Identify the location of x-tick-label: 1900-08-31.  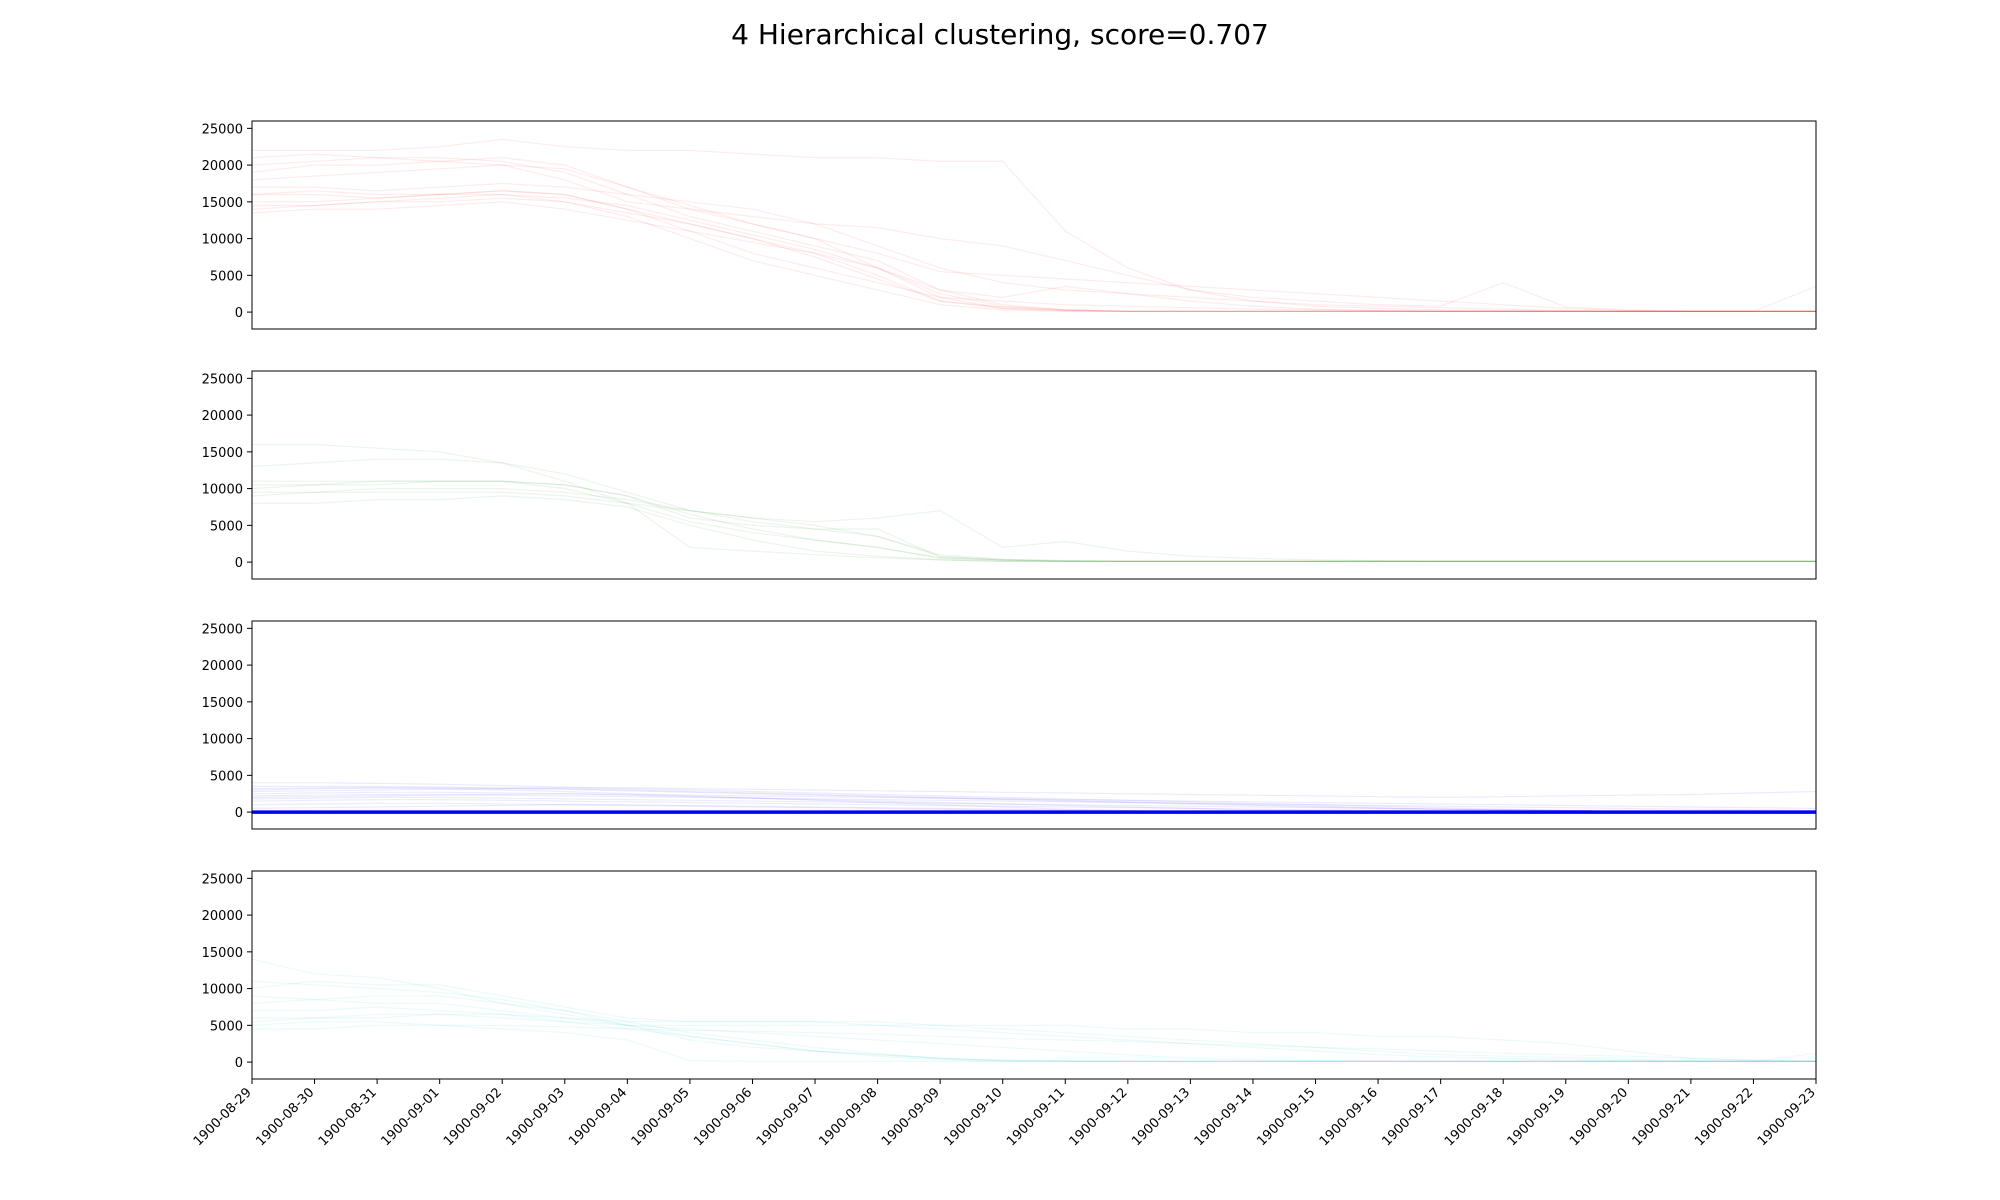
(348, 1117).